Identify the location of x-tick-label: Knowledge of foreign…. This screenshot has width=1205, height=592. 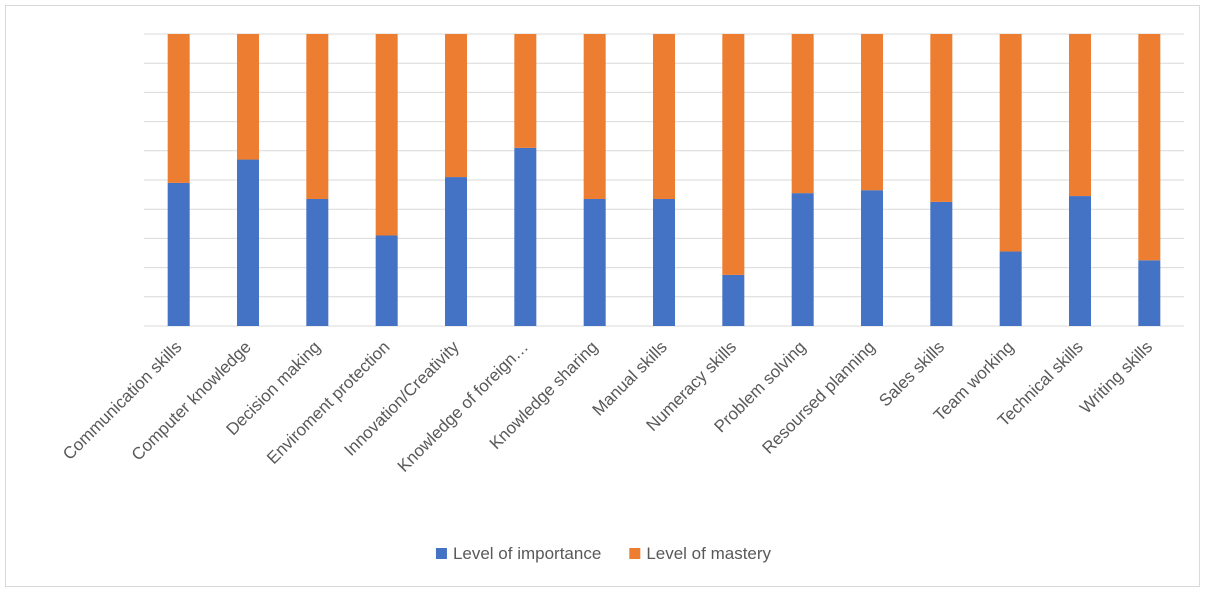
(463, 406).